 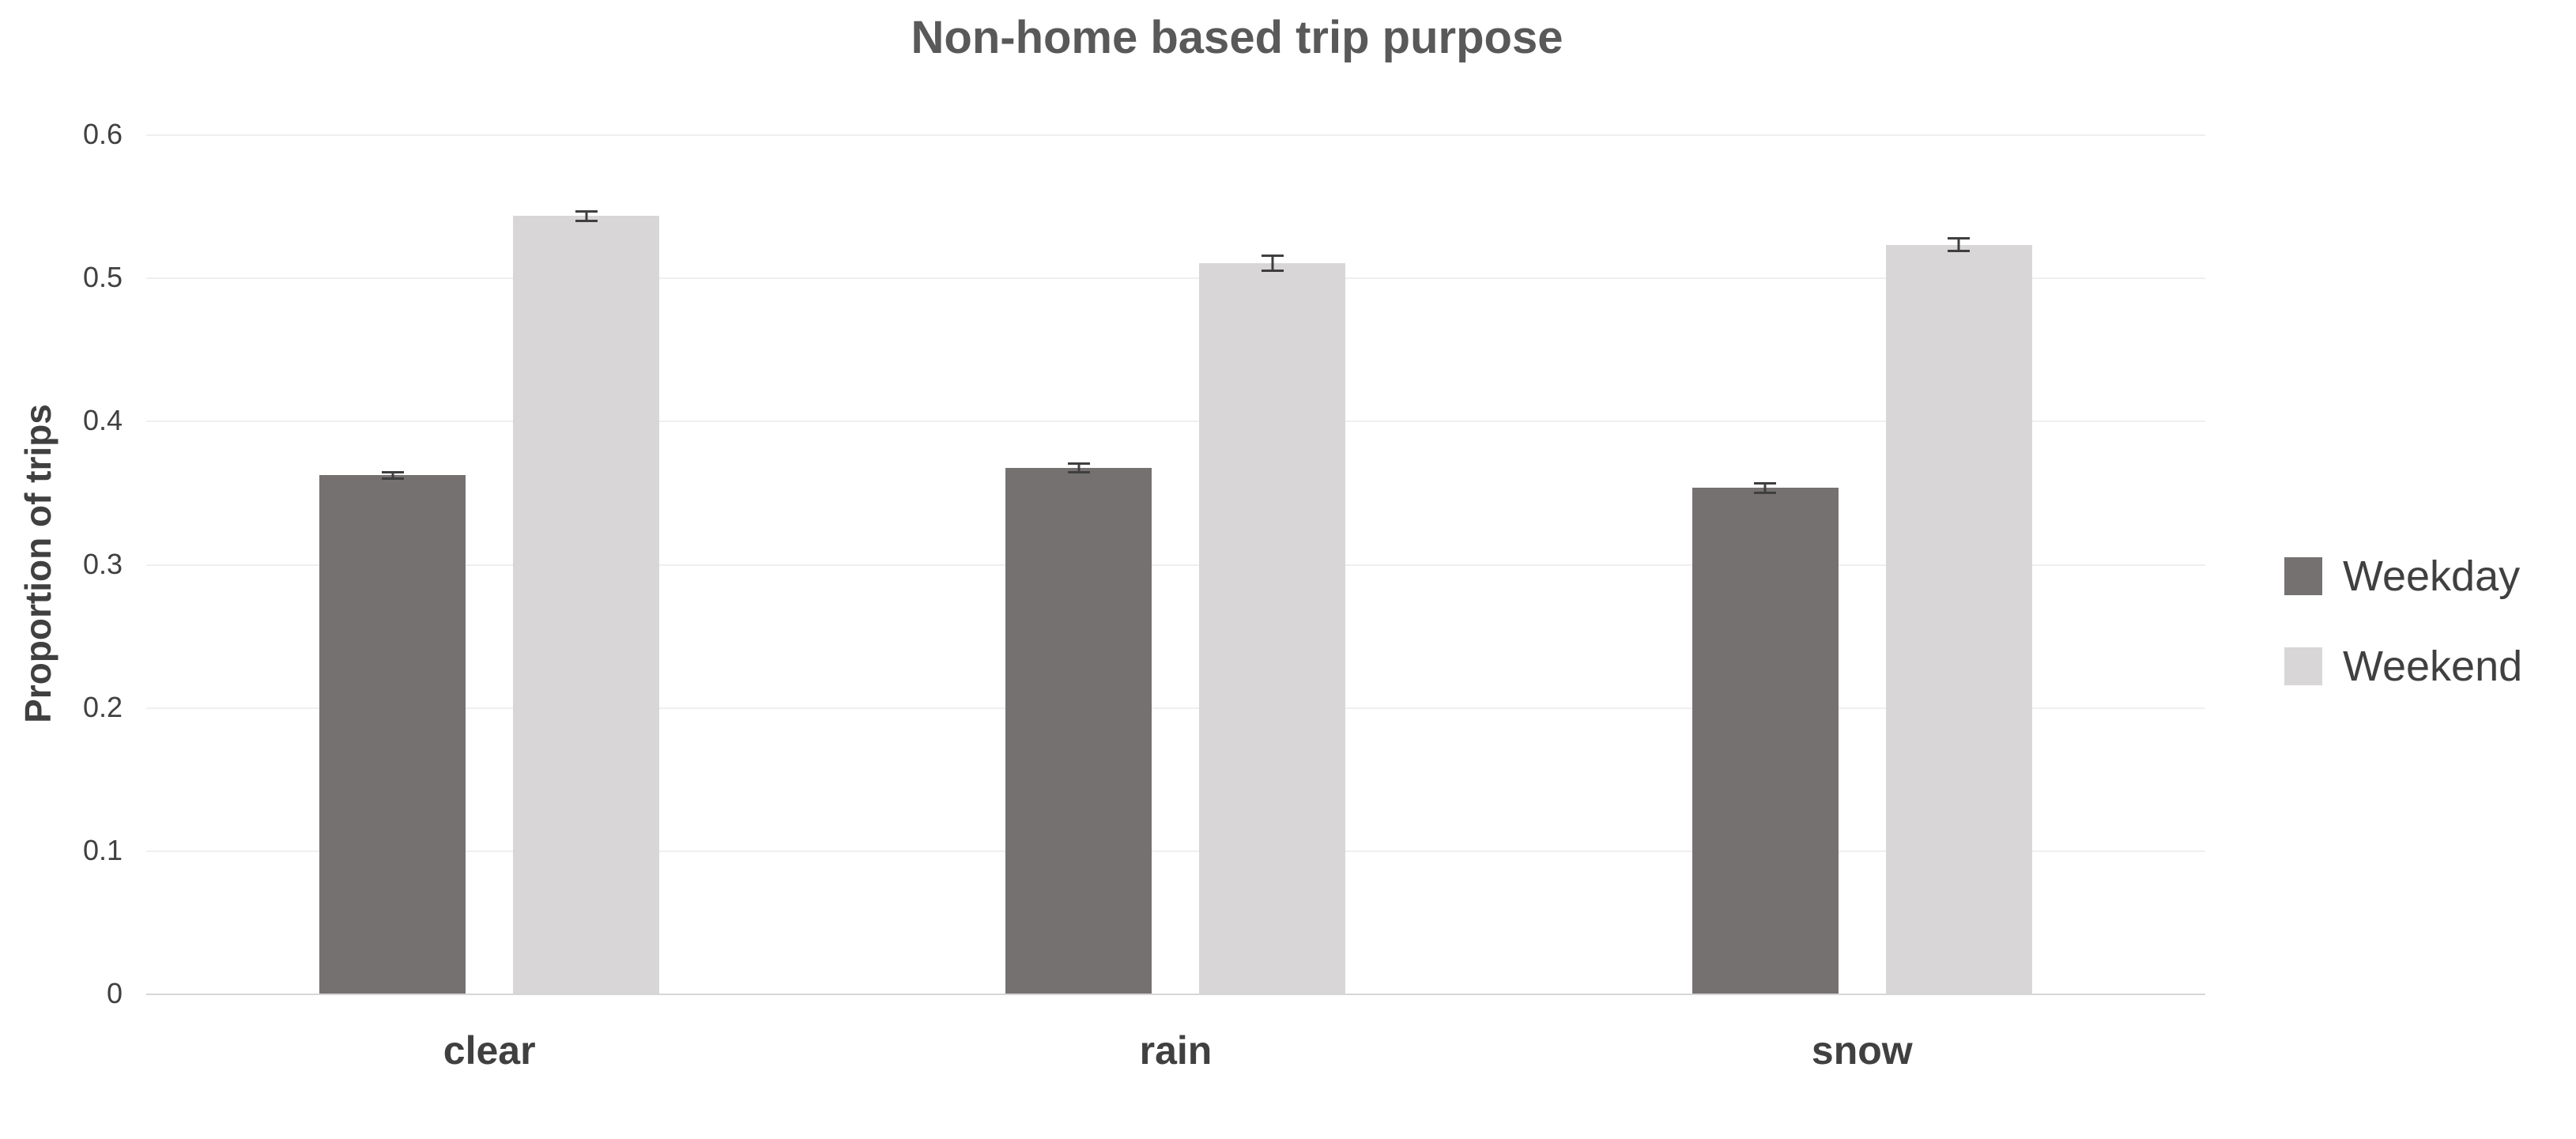 I want to click on y-tick-label: 0.5, so click(x=103, y=277).